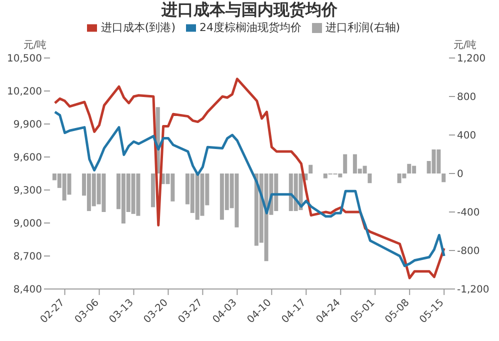  What do you see at coordinates (27, 158) in the screenshot?
I see `y-tick-label: 9,600` at bounding box center [27, 158].